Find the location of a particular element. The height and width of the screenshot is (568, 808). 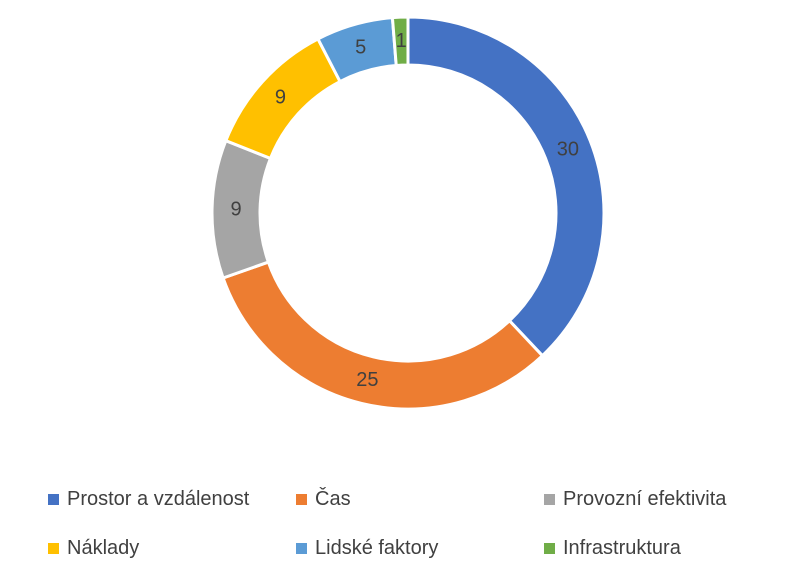

data-label: 5 is located at coordinates (360, 48).